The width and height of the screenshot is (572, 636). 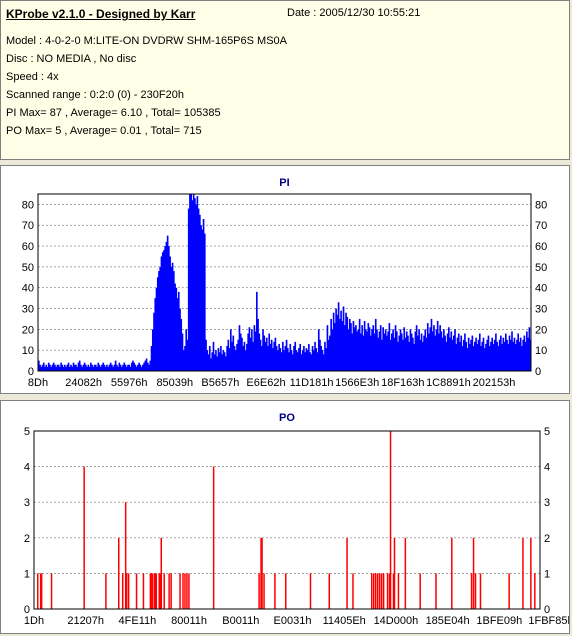 What do you see at coordinates (28, 310) in the screenshot?
I see `pi-ytick-left: 30` at bounding box center [28, 310].